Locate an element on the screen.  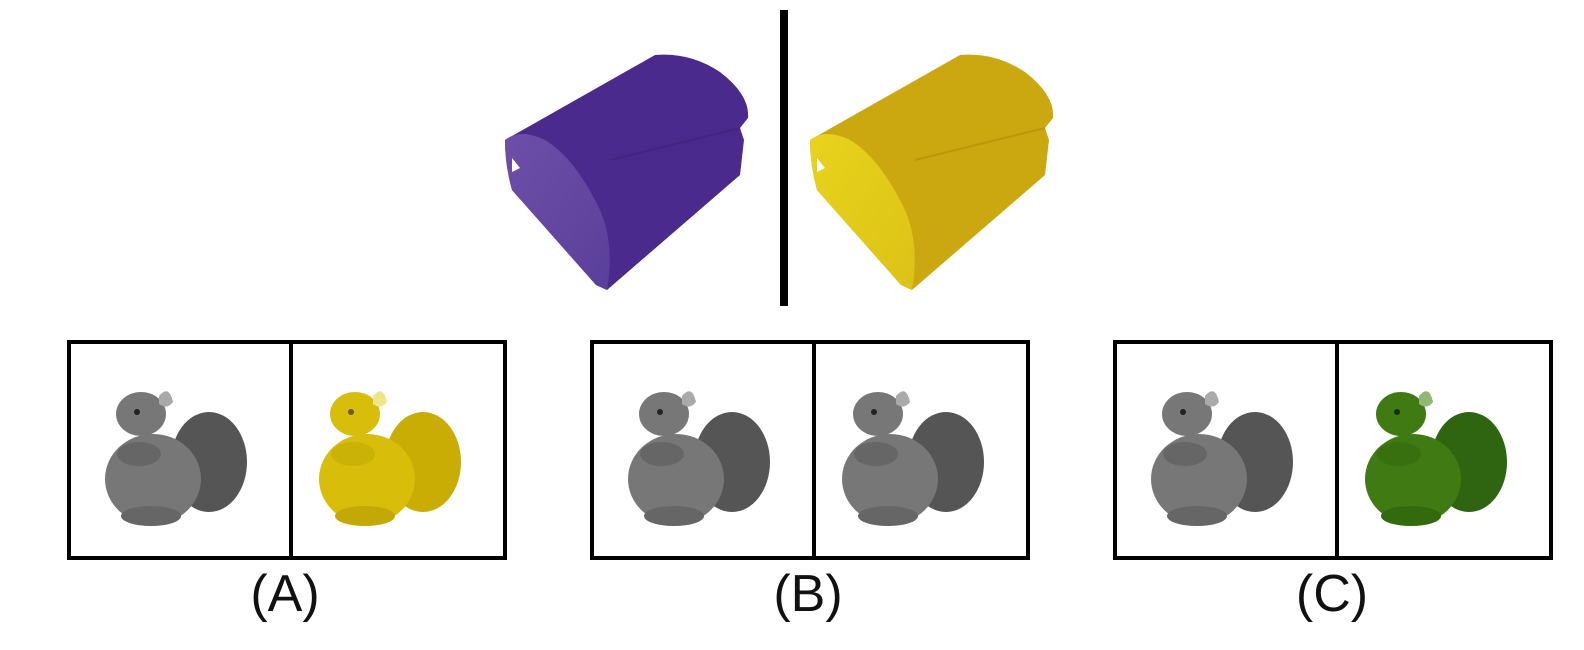
option-a-divider is located at coordinates (291, 450).